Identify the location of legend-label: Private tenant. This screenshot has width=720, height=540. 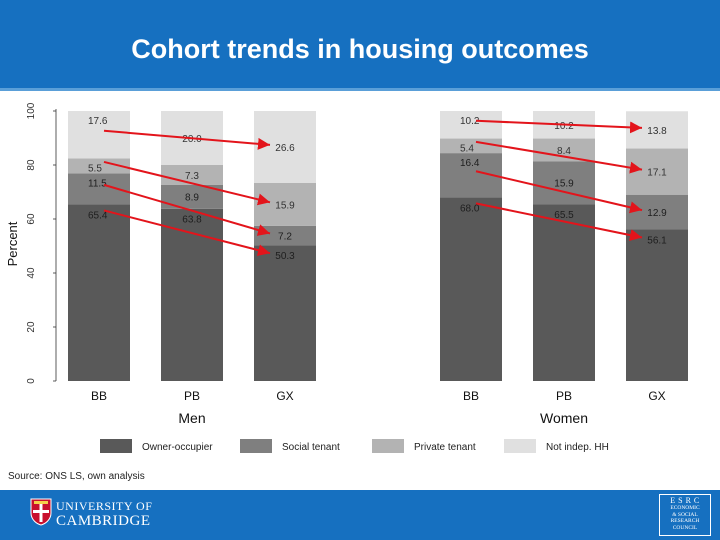
(445, 447).